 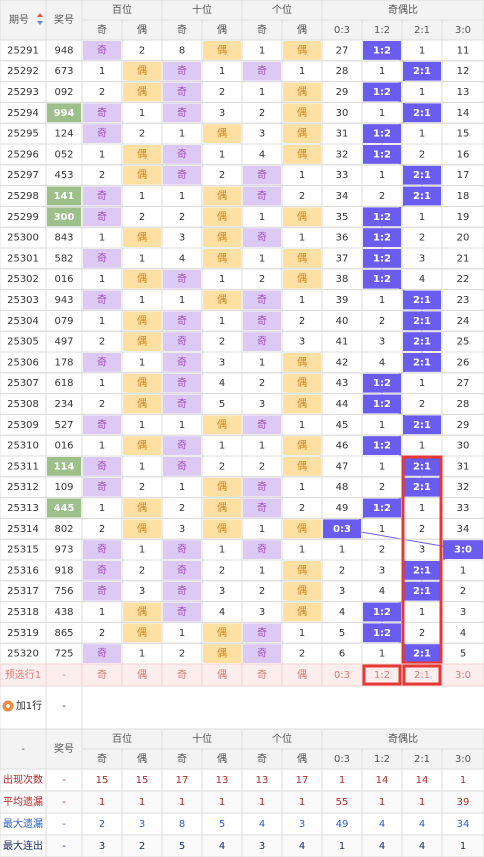 I want to click on period: 25317, so click(x=23, y=591).